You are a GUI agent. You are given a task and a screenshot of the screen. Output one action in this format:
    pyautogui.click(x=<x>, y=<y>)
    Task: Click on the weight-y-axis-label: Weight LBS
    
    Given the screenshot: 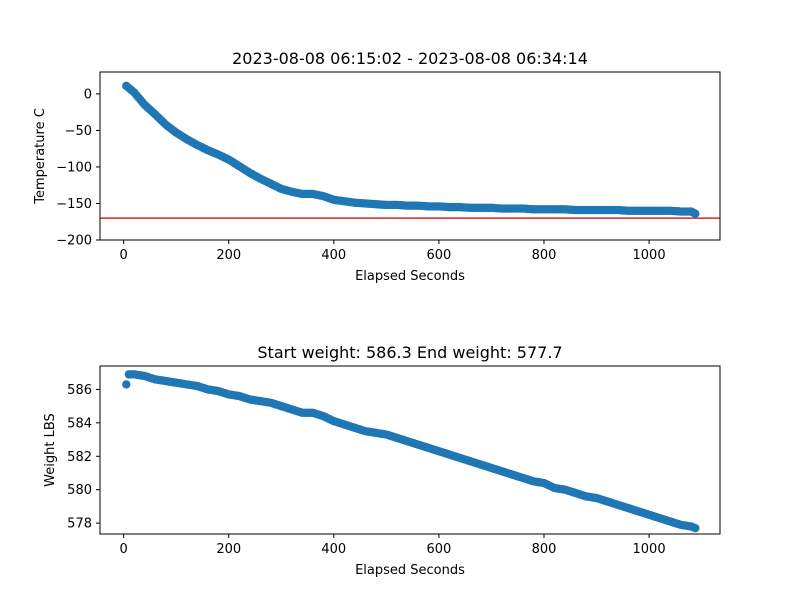 What is the action you would take?
    pyautogui.click(x=50, y=450)
    